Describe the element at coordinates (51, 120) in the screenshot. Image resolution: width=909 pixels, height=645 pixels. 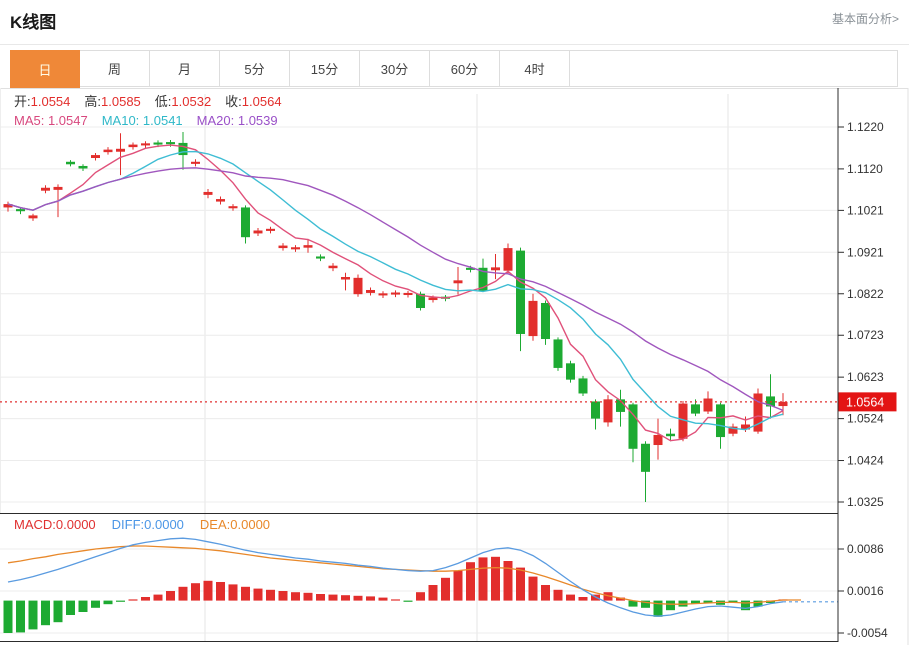
I see `ma-item: MA5: 1.0547` at that location.